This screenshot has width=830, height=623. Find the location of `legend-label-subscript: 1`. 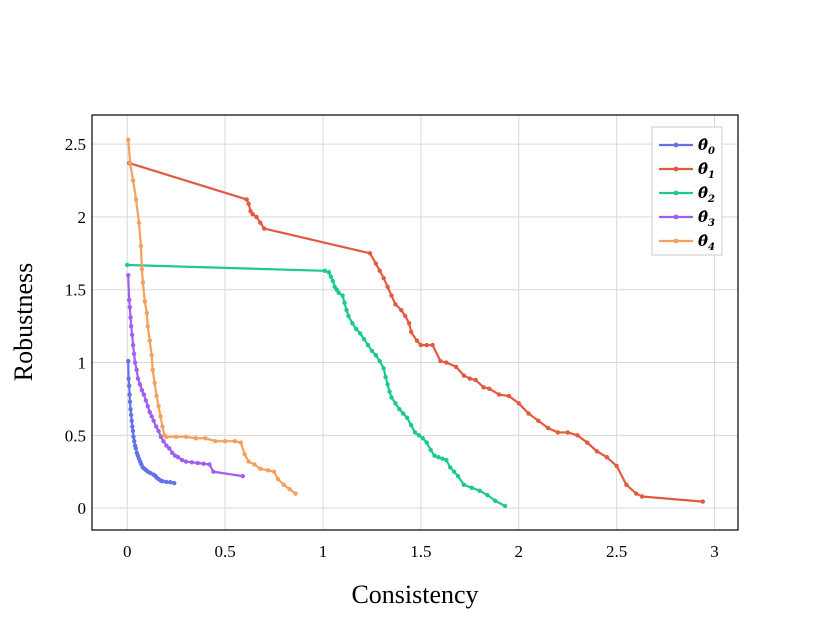

legend-label-subscript: 1 is located at coordinates (711, 175).